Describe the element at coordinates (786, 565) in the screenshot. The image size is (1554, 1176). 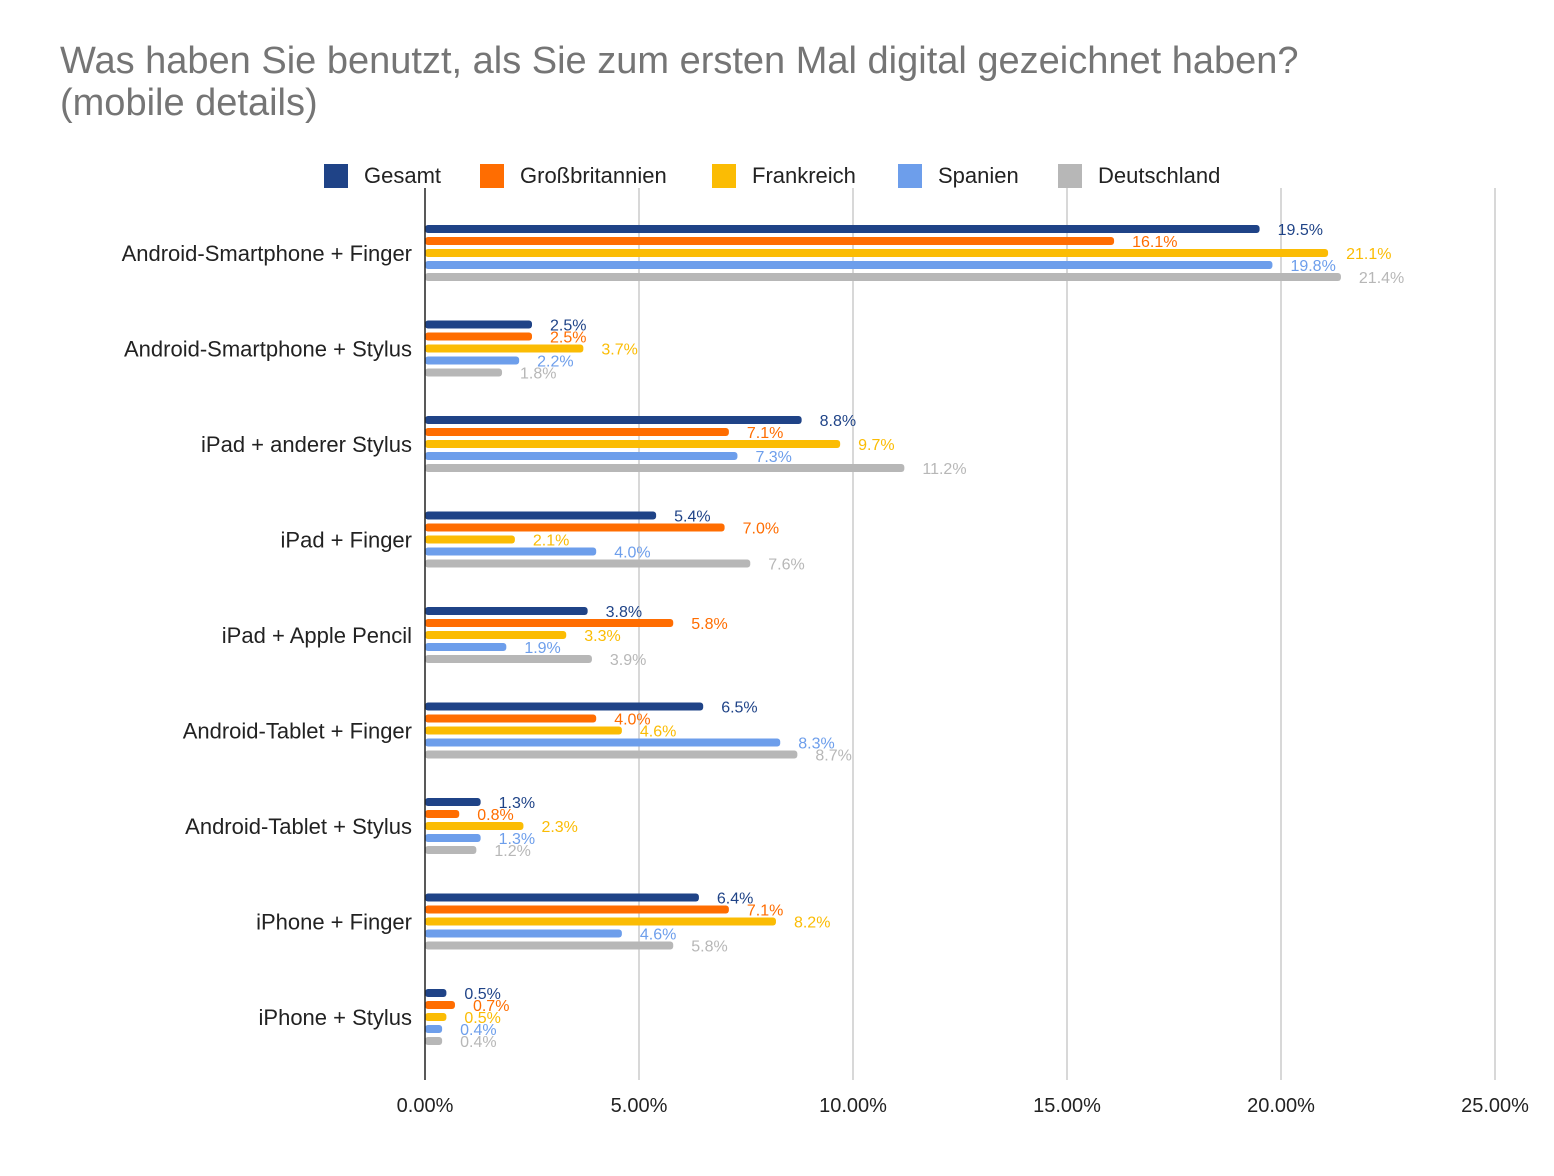
I see `data-label: 7.6%` at that location.